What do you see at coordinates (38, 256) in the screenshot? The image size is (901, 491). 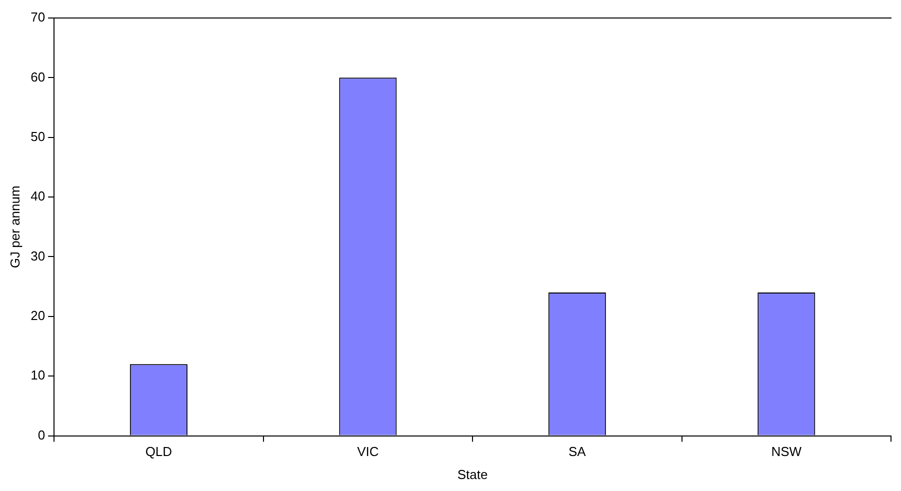 I see `y-tick-label: 30` at bounding box center [38, 256].